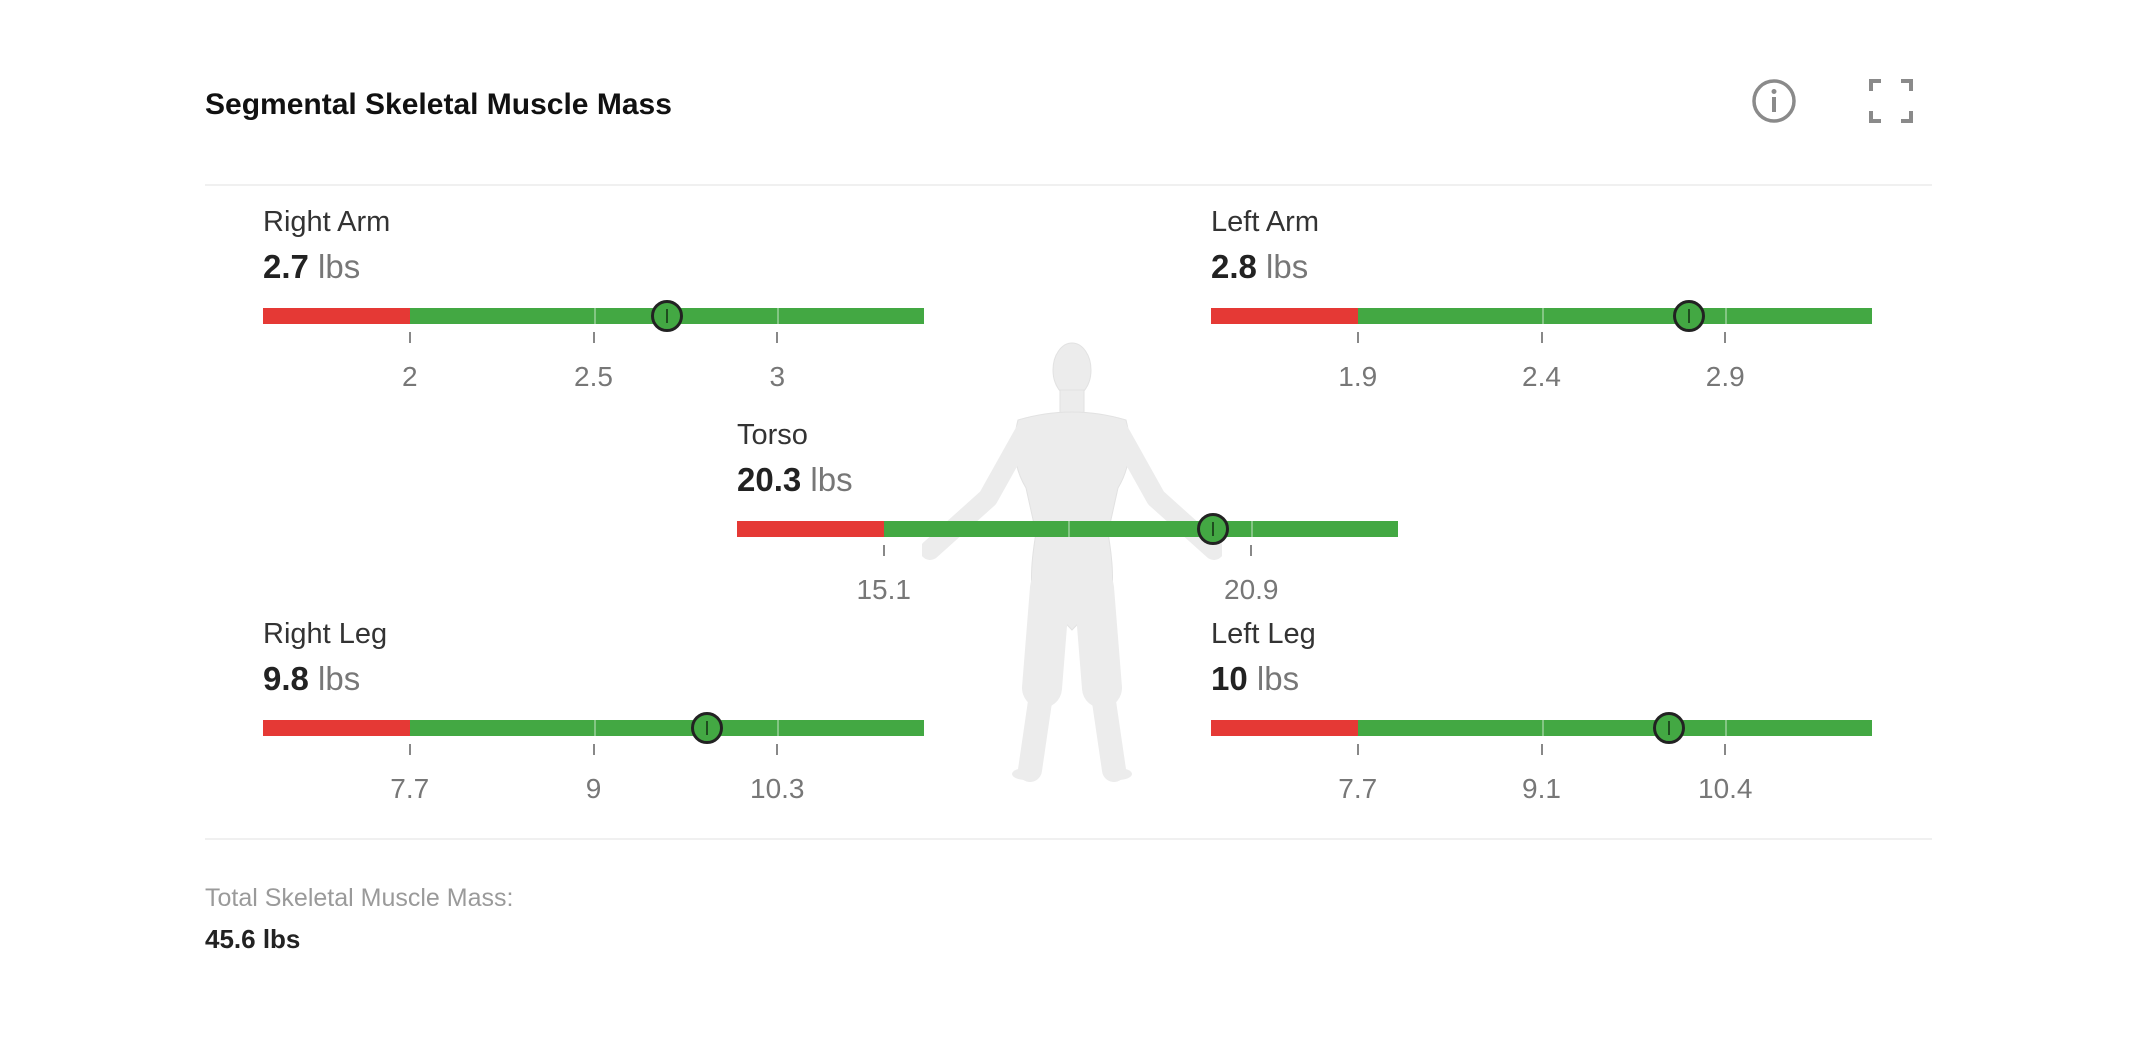  I want to click on segment-value: 2.8 lbs, so click(1259, 267).